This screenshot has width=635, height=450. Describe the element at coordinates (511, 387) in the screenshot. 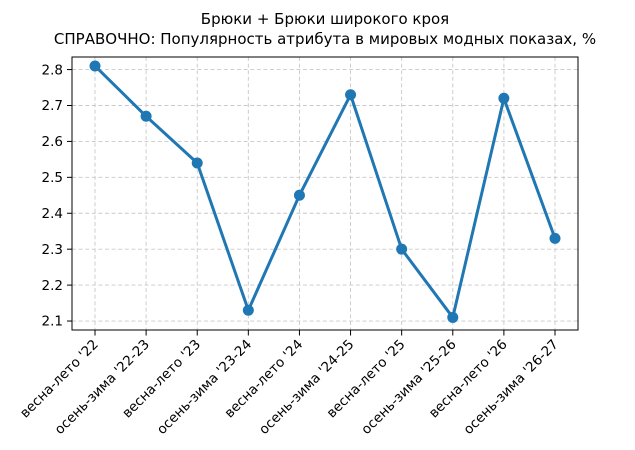

I see `x-tick-label: осень-зима '26-27` at that location.